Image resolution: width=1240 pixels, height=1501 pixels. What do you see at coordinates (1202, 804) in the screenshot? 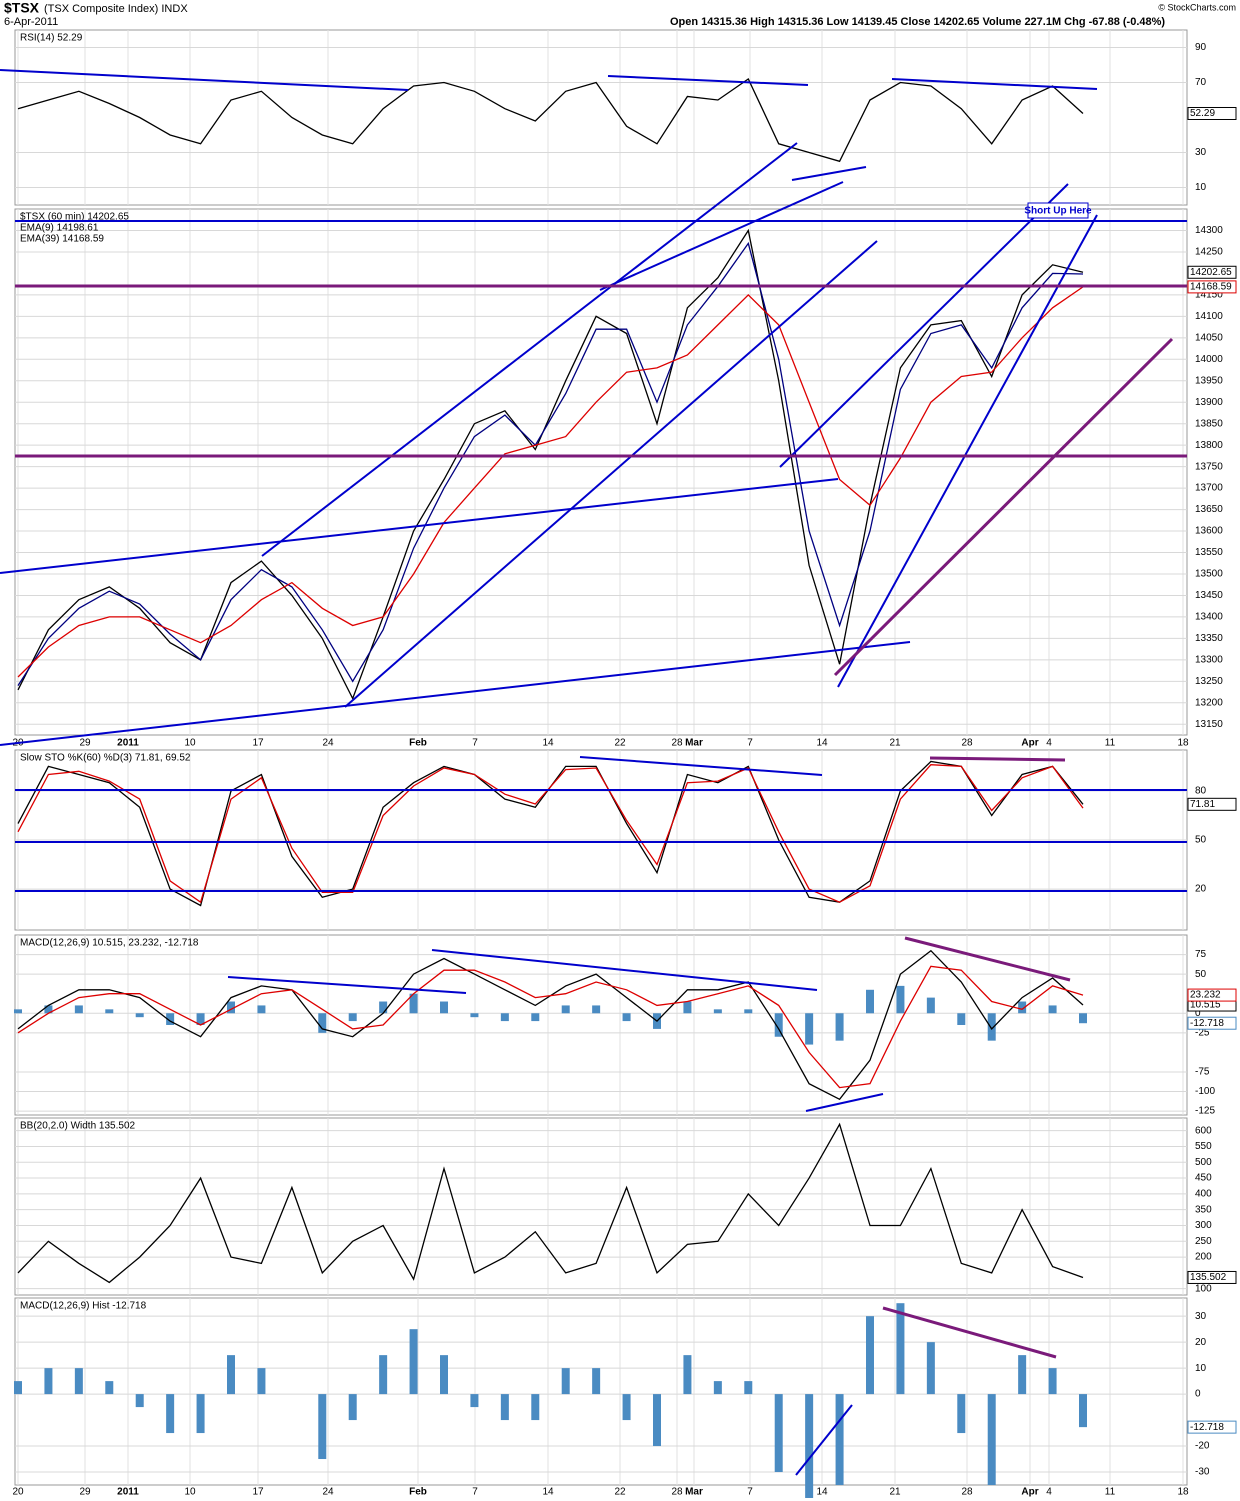
I see `last-value-label: 71.81` at bounding box center [1202, 804].